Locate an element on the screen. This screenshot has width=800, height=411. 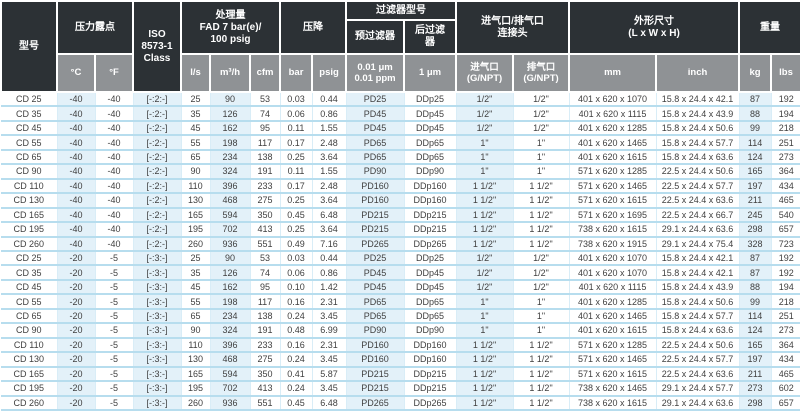
table-cell: 25 is located at coordinates (195, 100).